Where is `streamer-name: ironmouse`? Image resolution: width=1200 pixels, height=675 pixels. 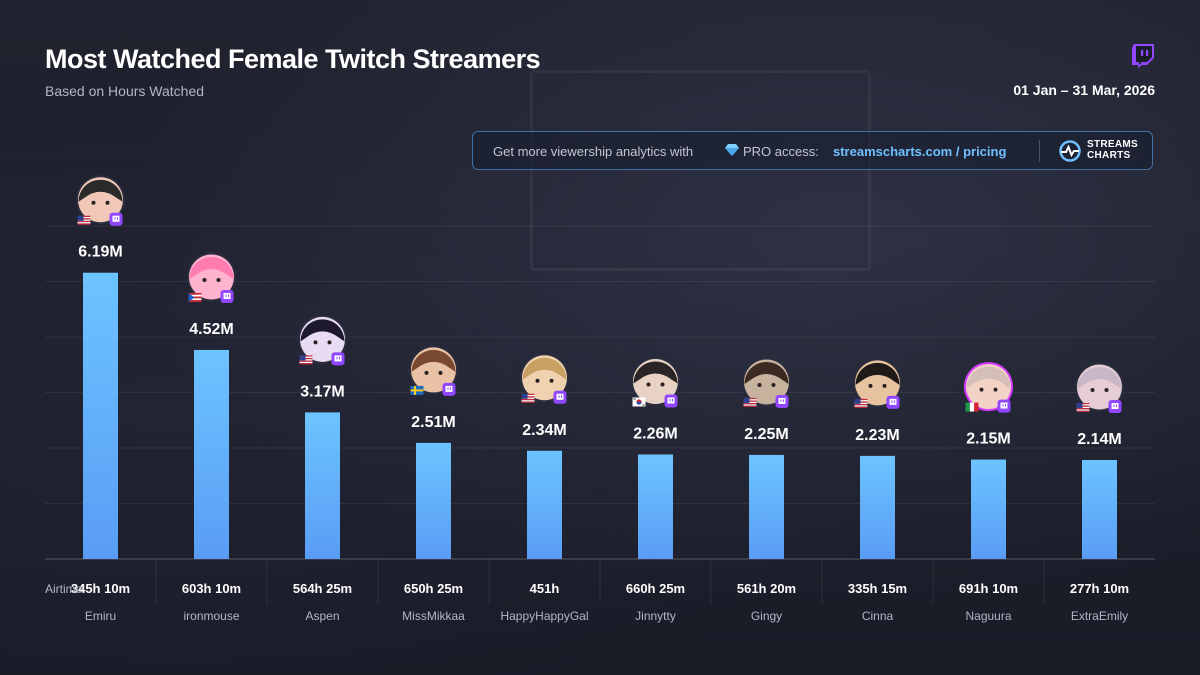
streamer-name: ironmouse is located at coordinates (211, 616).